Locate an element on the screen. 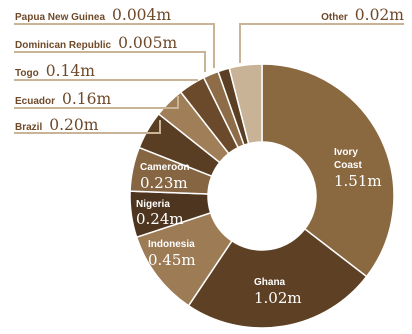  label-ivory-coast-line1: Ivory is located at coordinates (346, 152).